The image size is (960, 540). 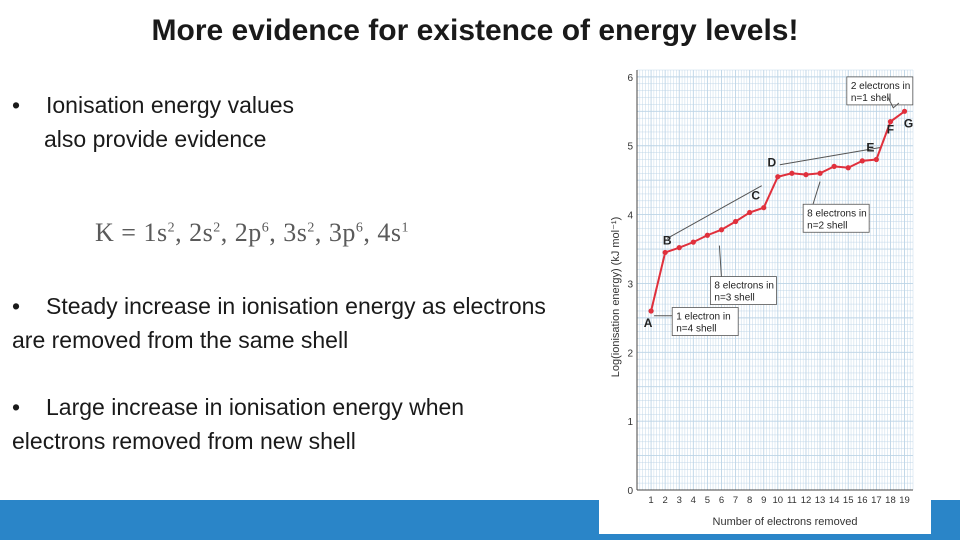 I want to click on annotation-n1-line1: 2 electrons in, so click(x=880, y=86).